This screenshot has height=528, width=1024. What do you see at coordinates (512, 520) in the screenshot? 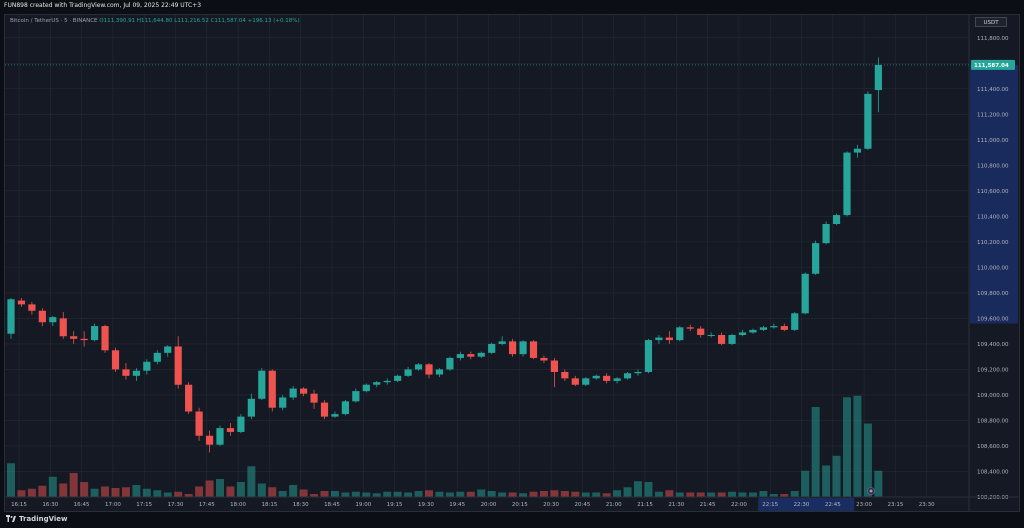
I see `footer-bar: TradingView` at bounding box center [512, 520].